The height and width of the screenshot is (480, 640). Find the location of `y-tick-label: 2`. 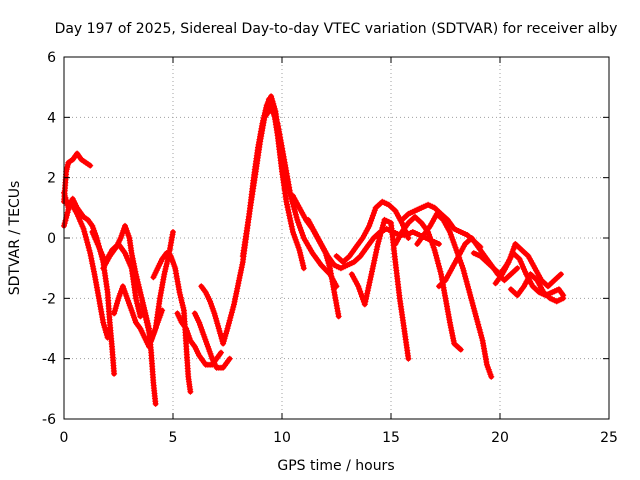

y-tick-label: 2 is located at coordinates (51, 179).